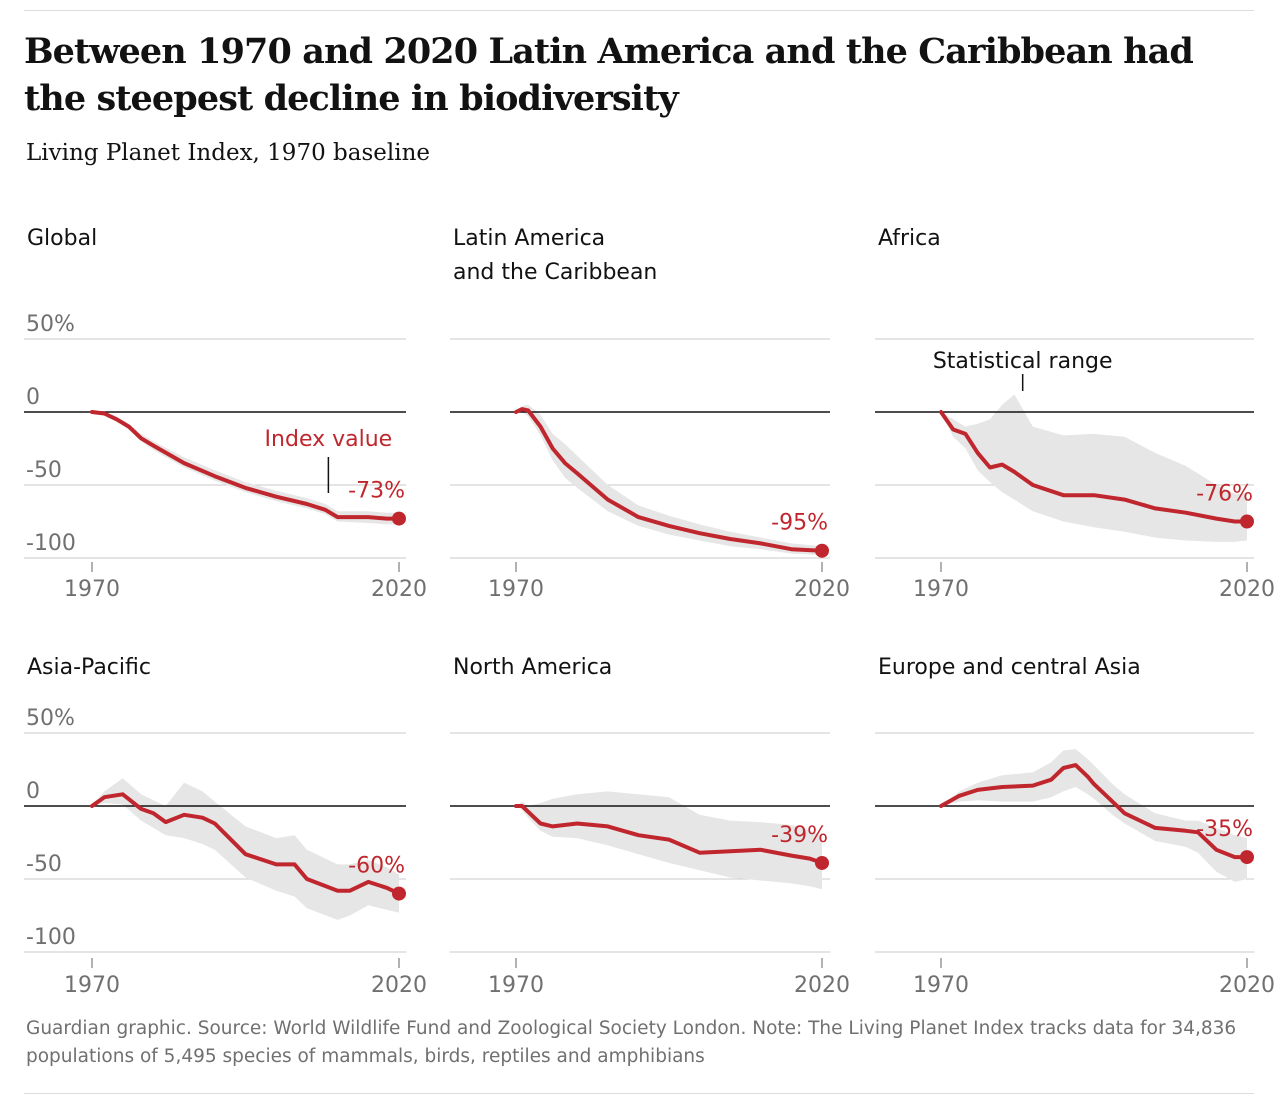 This screenshot has width=1284, height=1100. I want to click on end-value-label: -76%, so click(1224, 494).